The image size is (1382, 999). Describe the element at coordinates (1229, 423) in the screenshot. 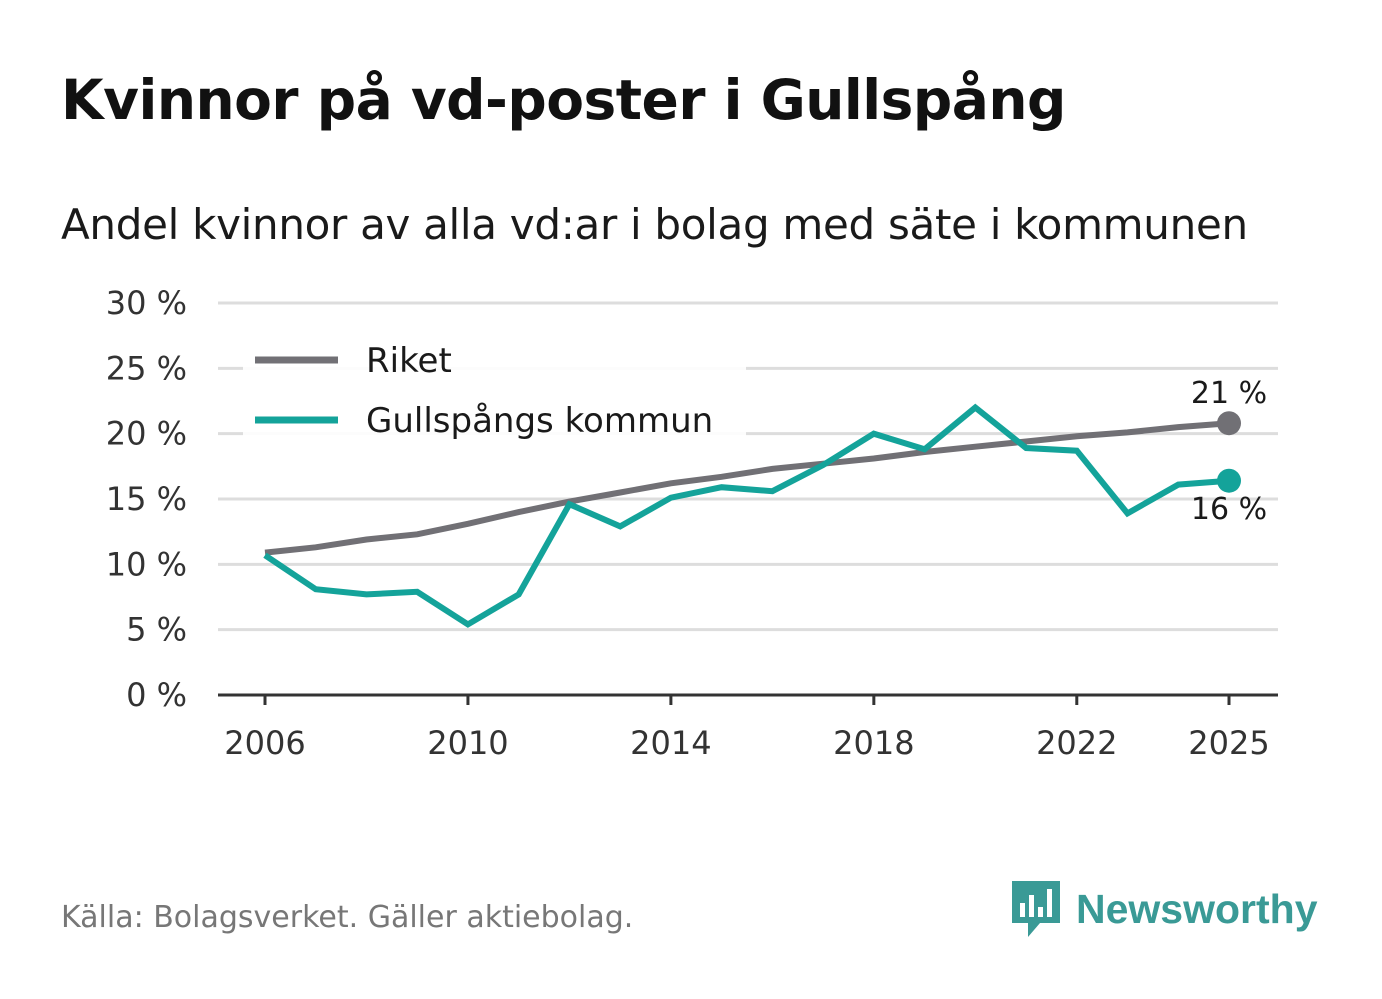

I see `end-point-riket` at that location.